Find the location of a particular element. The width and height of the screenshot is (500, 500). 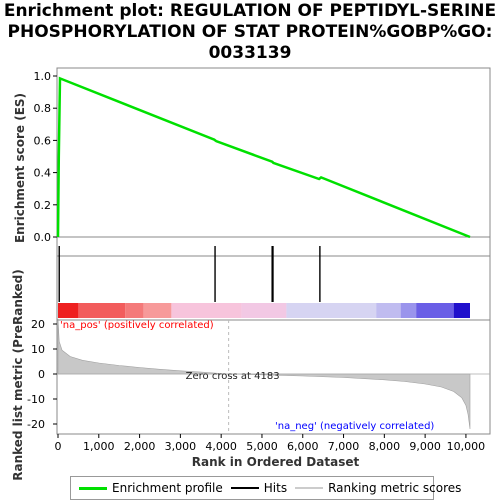

x-tick-label: 3,000 is located at coordinates (181, 446).